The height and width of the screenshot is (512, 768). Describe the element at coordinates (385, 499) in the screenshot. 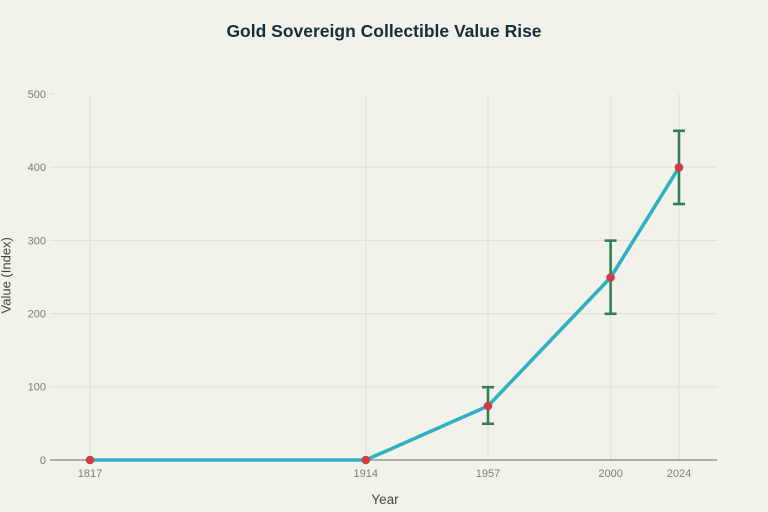

I see `svg-text: Year` at that location.